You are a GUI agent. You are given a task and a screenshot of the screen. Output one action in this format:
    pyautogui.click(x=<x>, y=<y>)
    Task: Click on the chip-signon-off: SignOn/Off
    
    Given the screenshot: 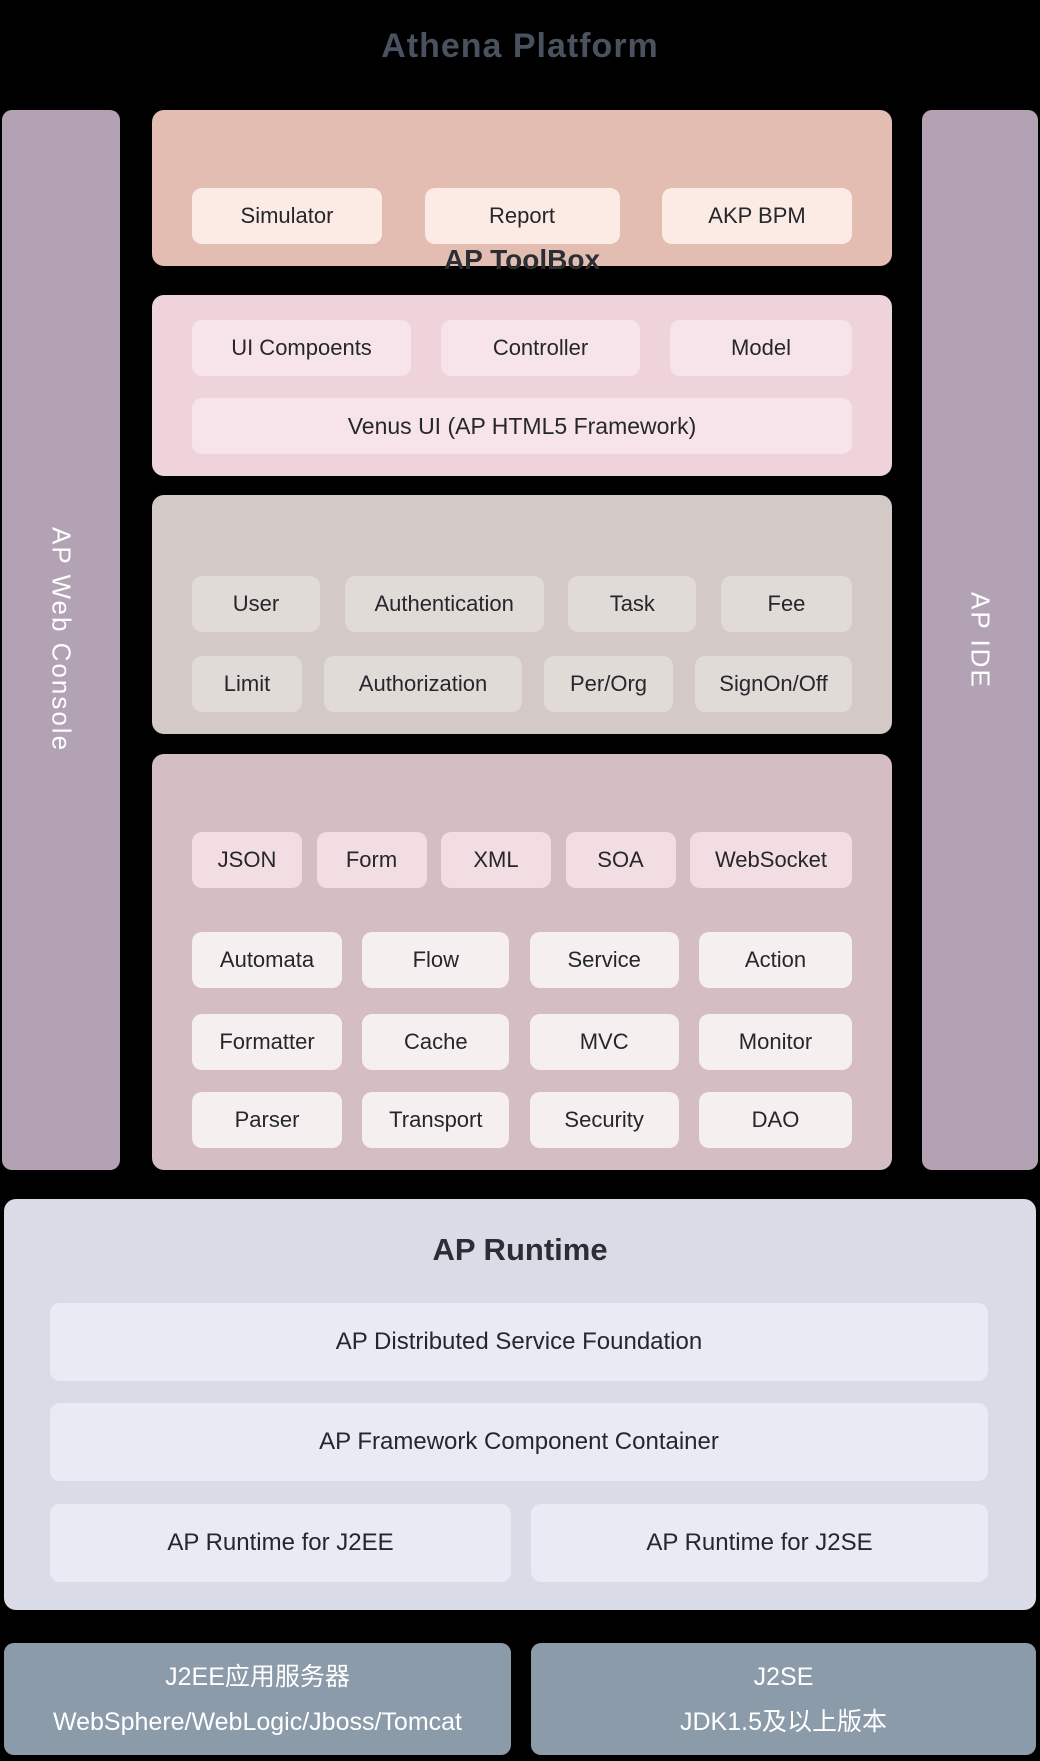 What is the action you would take?
    pyautogui.click(x=773, y=684)
    